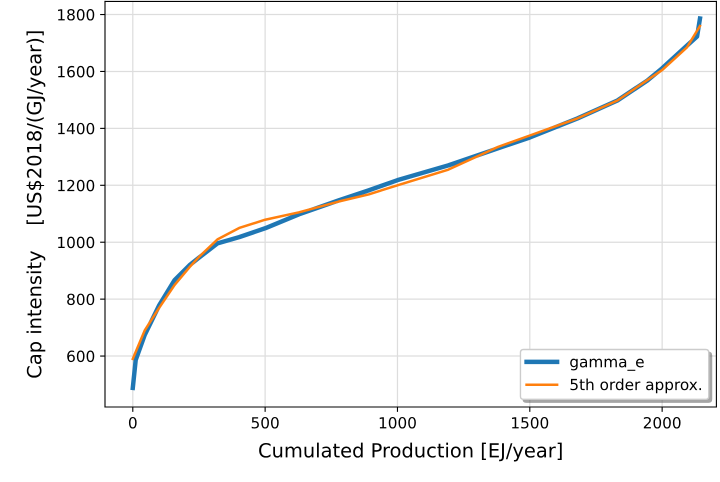 The width and height of the screenshot is (720, 482). I want to click on x-tick-label: 1000, so click(398, 422).